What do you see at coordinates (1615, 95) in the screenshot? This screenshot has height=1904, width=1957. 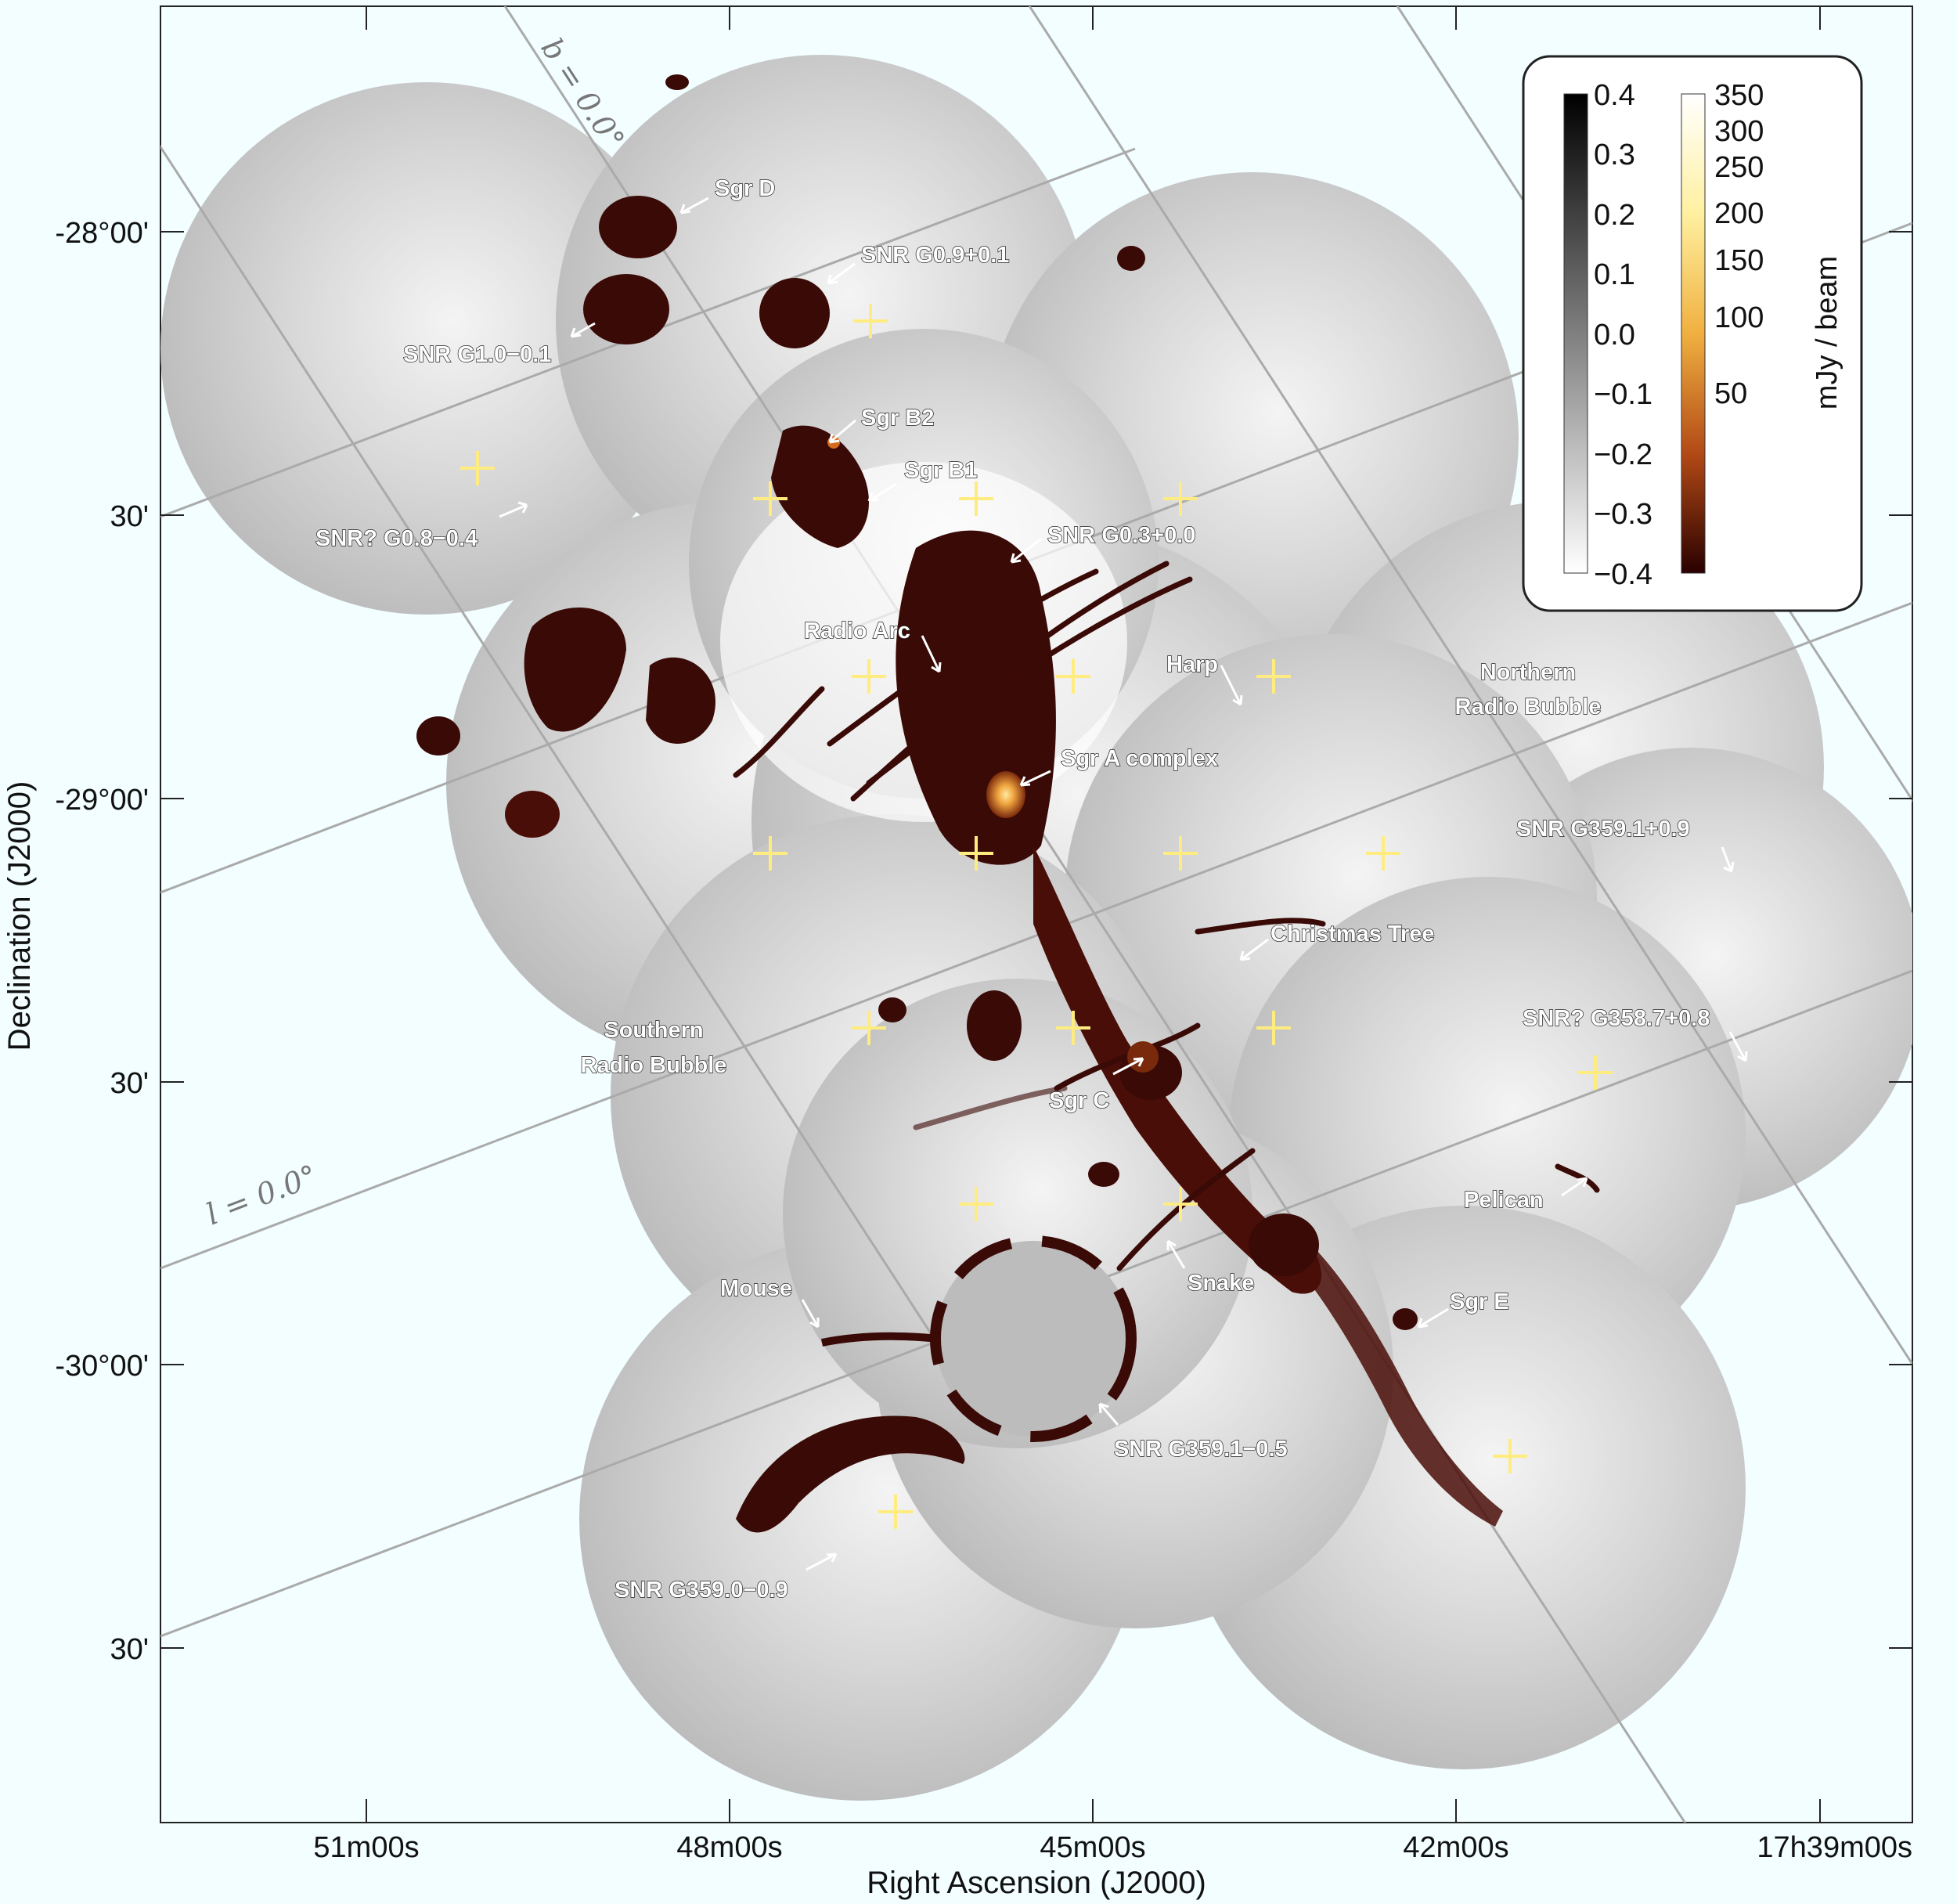 I see `gray-label: 0.4` at bounding box center [1615, 95].